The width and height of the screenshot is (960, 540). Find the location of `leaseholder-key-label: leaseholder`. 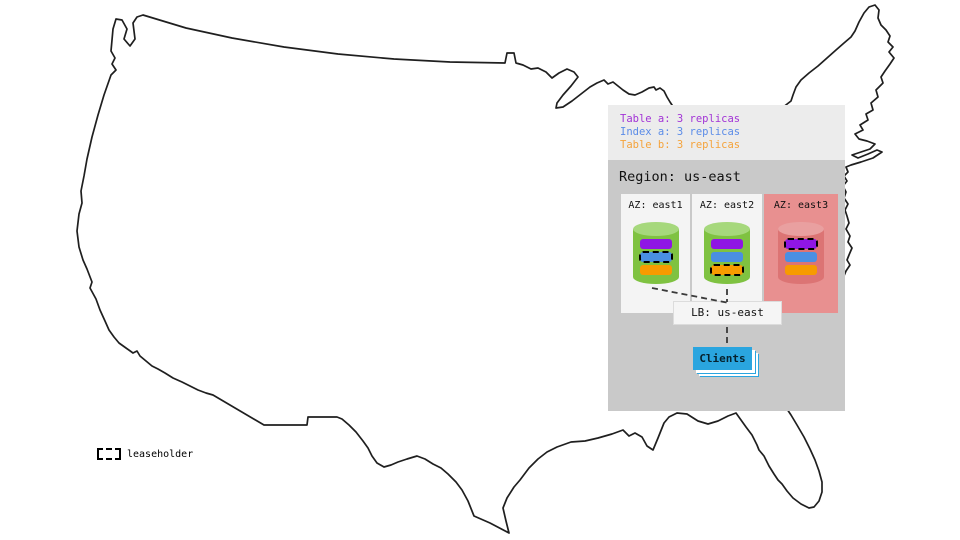

leaseholder-key-label: leaseholder is located at coordinates (160, 454).